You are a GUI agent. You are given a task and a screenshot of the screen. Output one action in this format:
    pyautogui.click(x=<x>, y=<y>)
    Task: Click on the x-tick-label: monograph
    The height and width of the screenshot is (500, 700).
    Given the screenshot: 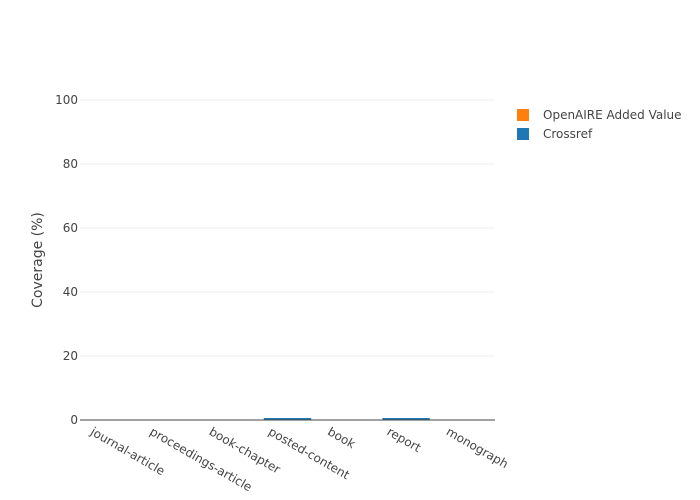 What is the action you would take?
    pyautogui.click(x=477, y=447)
    